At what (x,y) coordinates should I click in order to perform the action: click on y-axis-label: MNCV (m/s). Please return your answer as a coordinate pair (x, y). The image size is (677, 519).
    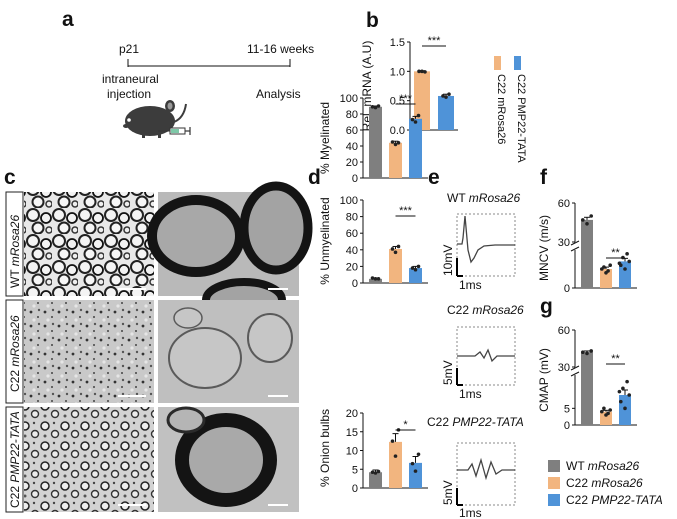
    Looking at the image, I should click on (544, 248).